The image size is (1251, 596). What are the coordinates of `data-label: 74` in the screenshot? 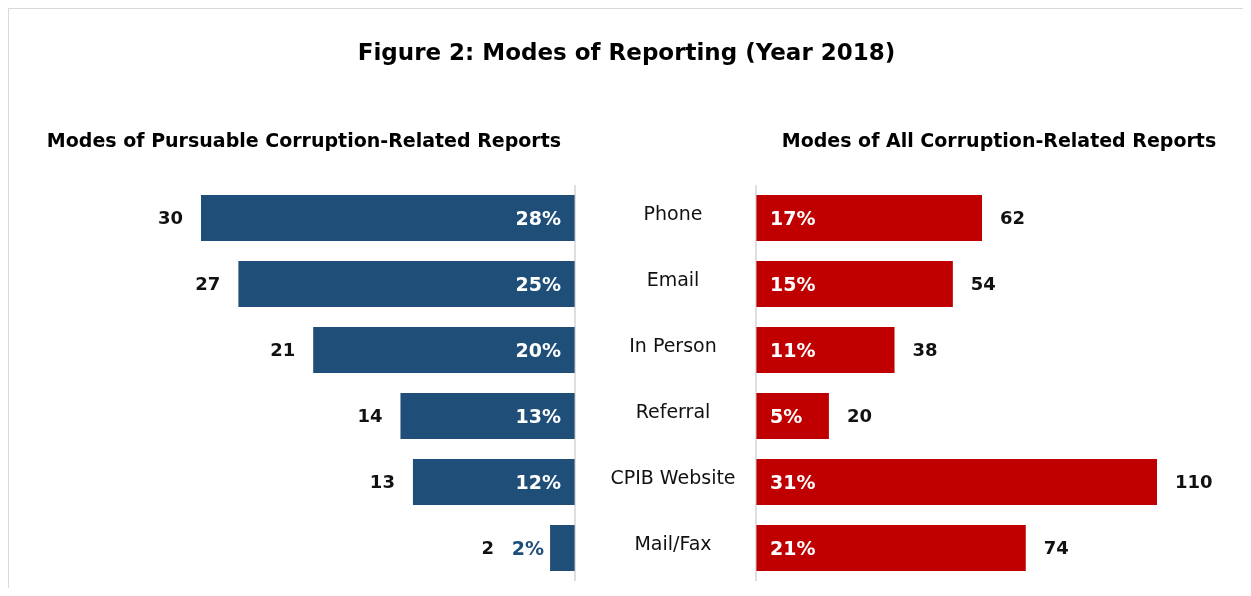 It's located at (1056, 547).